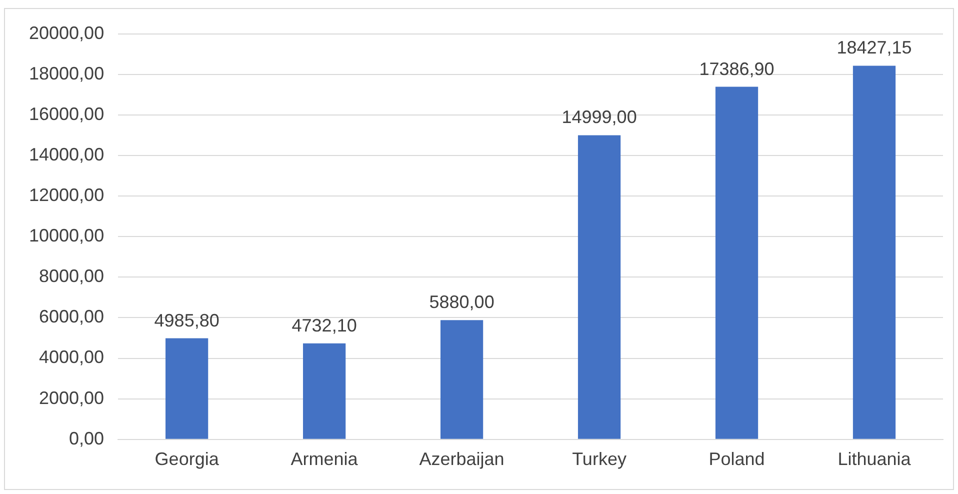 The height and width of the screenshot is (494, 958). What do you see at coordinates (736, 68) in the screenshot?
I see `data-label: 17386,90` at bounding box center [736, 68].